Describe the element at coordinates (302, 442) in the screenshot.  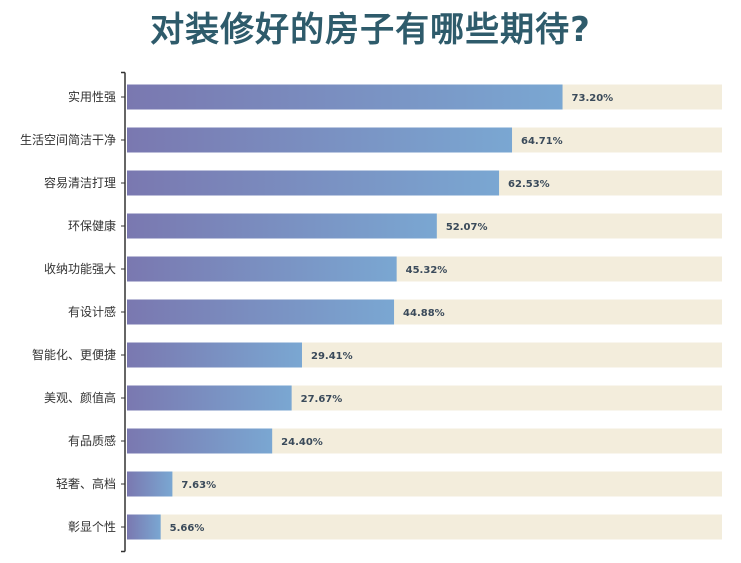
I see `value-label: 24.40%` at that location.